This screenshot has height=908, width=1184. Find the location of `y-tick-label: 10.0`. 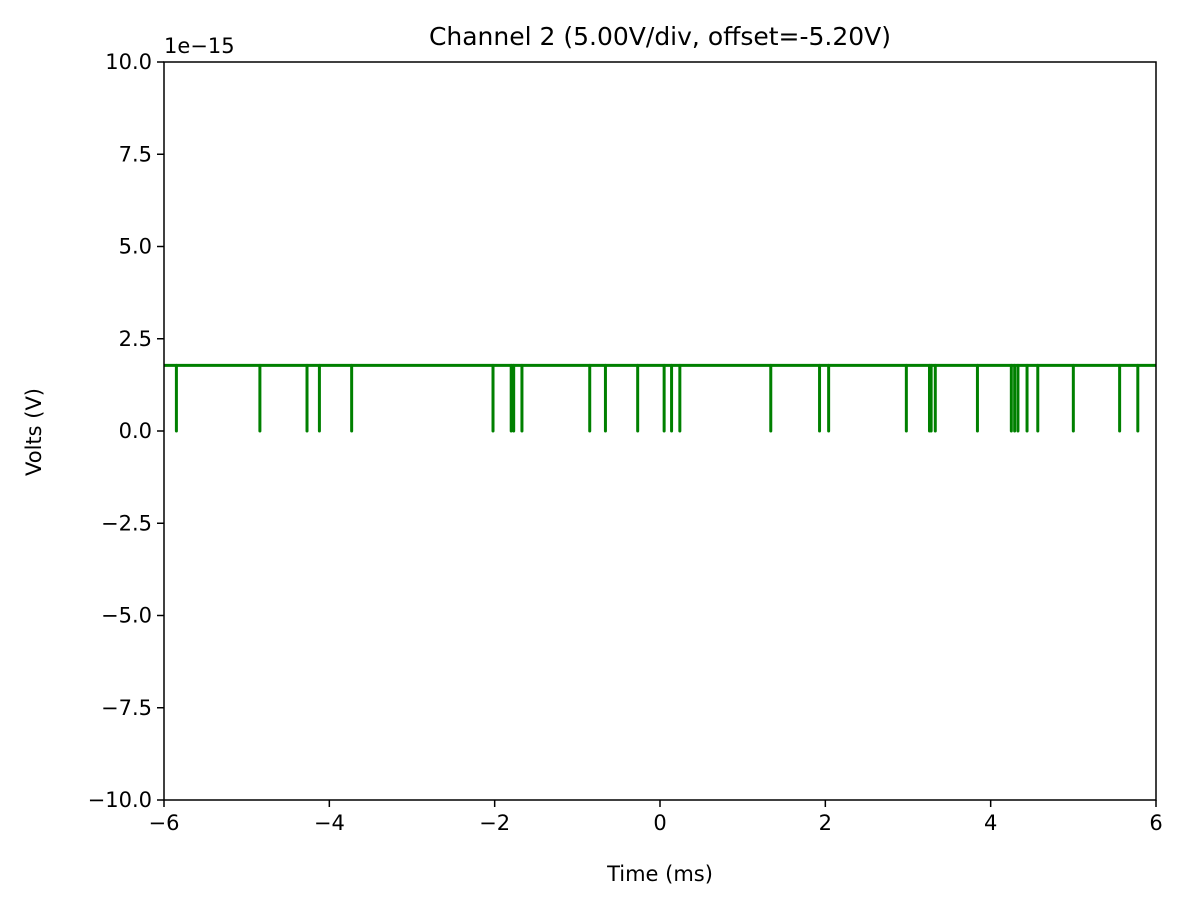

y-tick-label: 10.0 is located at coordinates (128, 62).